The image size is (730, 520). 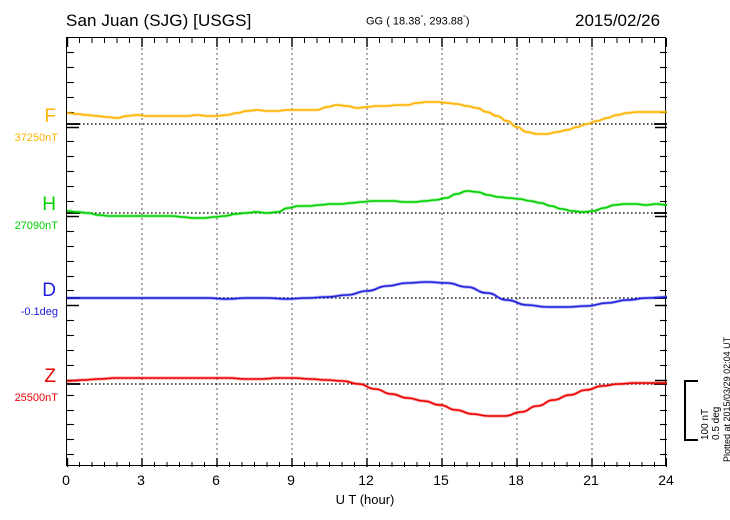 I want to click on component-value-f: 37250nT, so click(x=36, y=138).